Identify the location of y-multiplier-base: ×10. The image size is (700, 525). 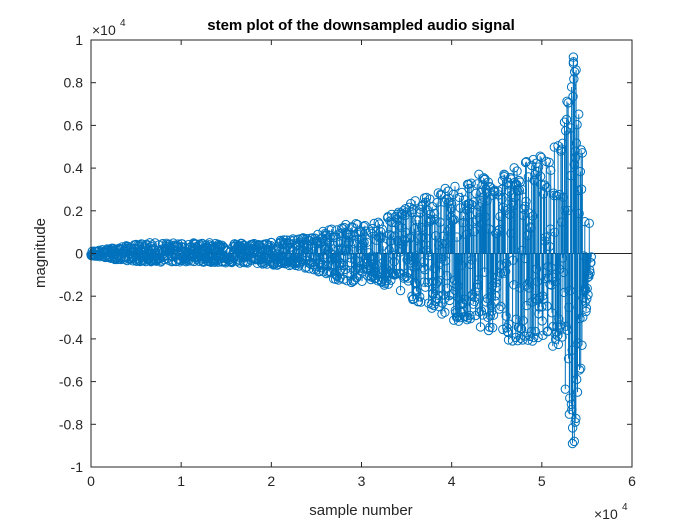
(104, 30).